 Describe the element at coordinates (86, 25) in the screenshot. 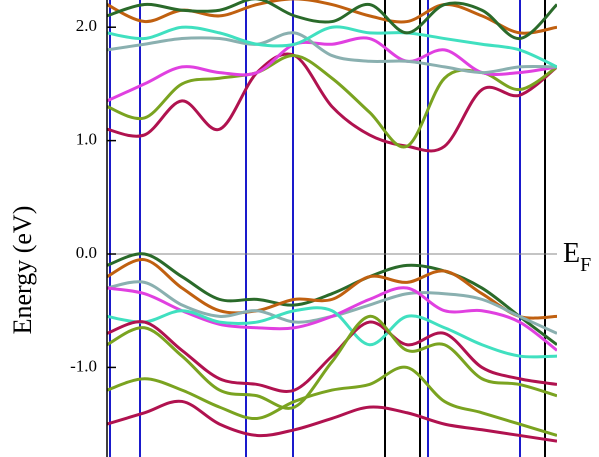

I see `y-tick-label: 2.0` at that location.